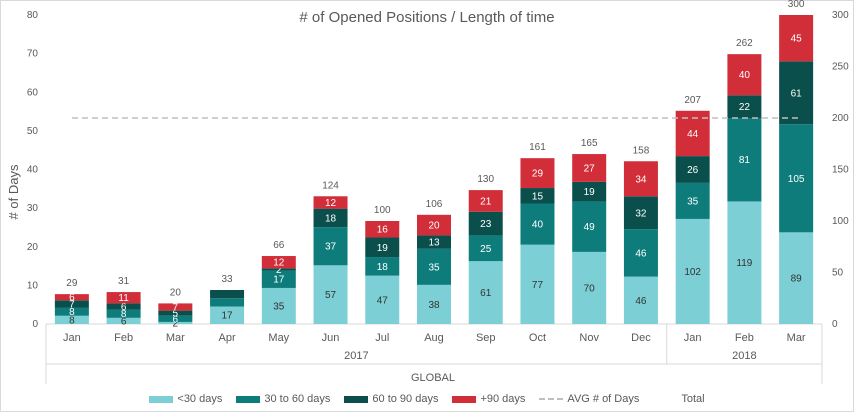  Describe the element at coordinates (72, 283) in the screenshot. I see `total-label: 29` at that location.